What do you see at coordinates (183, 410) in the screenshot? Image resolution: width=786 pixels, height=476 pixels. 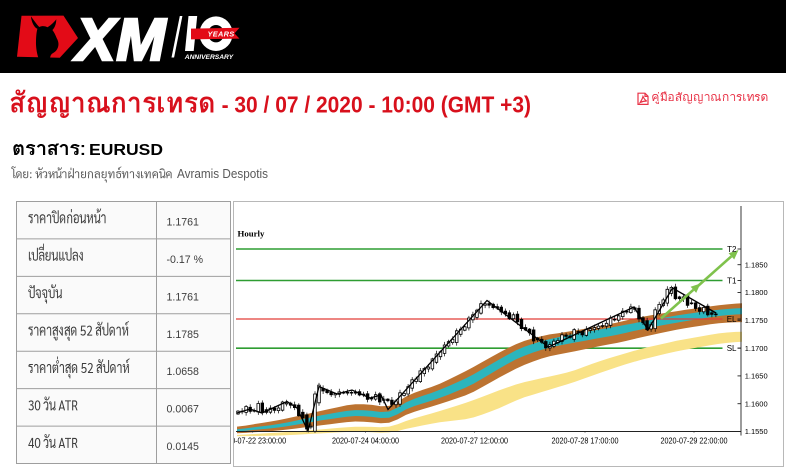 I see `svg-text: 0.0067` at bounding box center [183, 410].